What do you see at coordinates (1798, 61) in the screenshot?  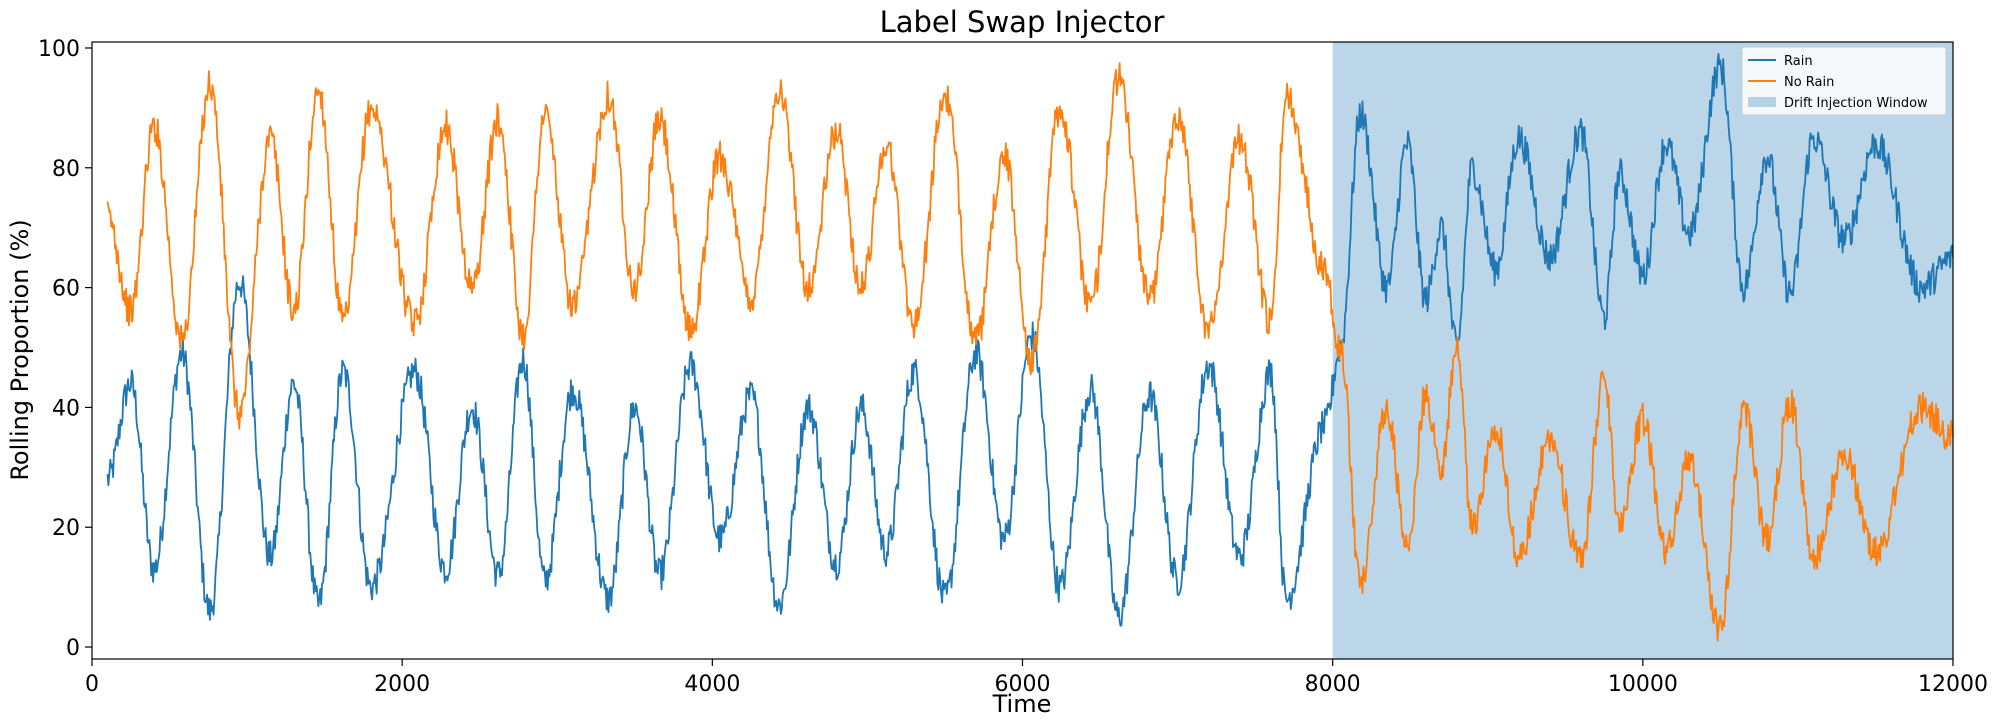 I see `legend-label-rain: Rain` at bounding box center [1798, 61].